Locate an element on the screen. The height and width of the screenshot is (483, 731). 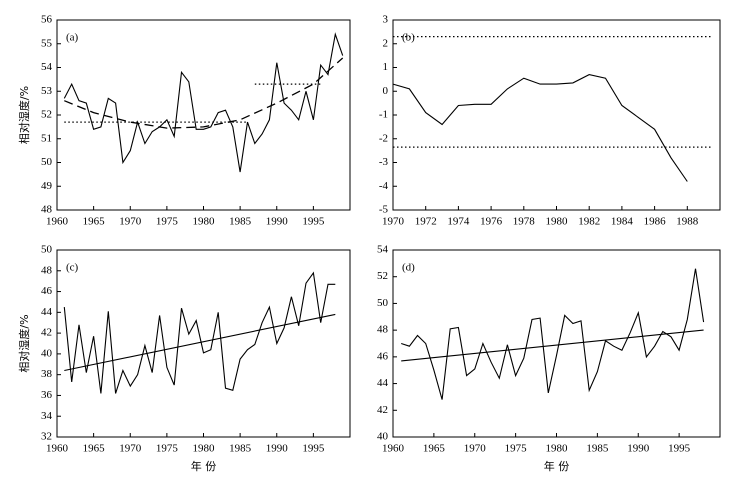
y-tick-label: 3 is located at coordinates (386, 20).